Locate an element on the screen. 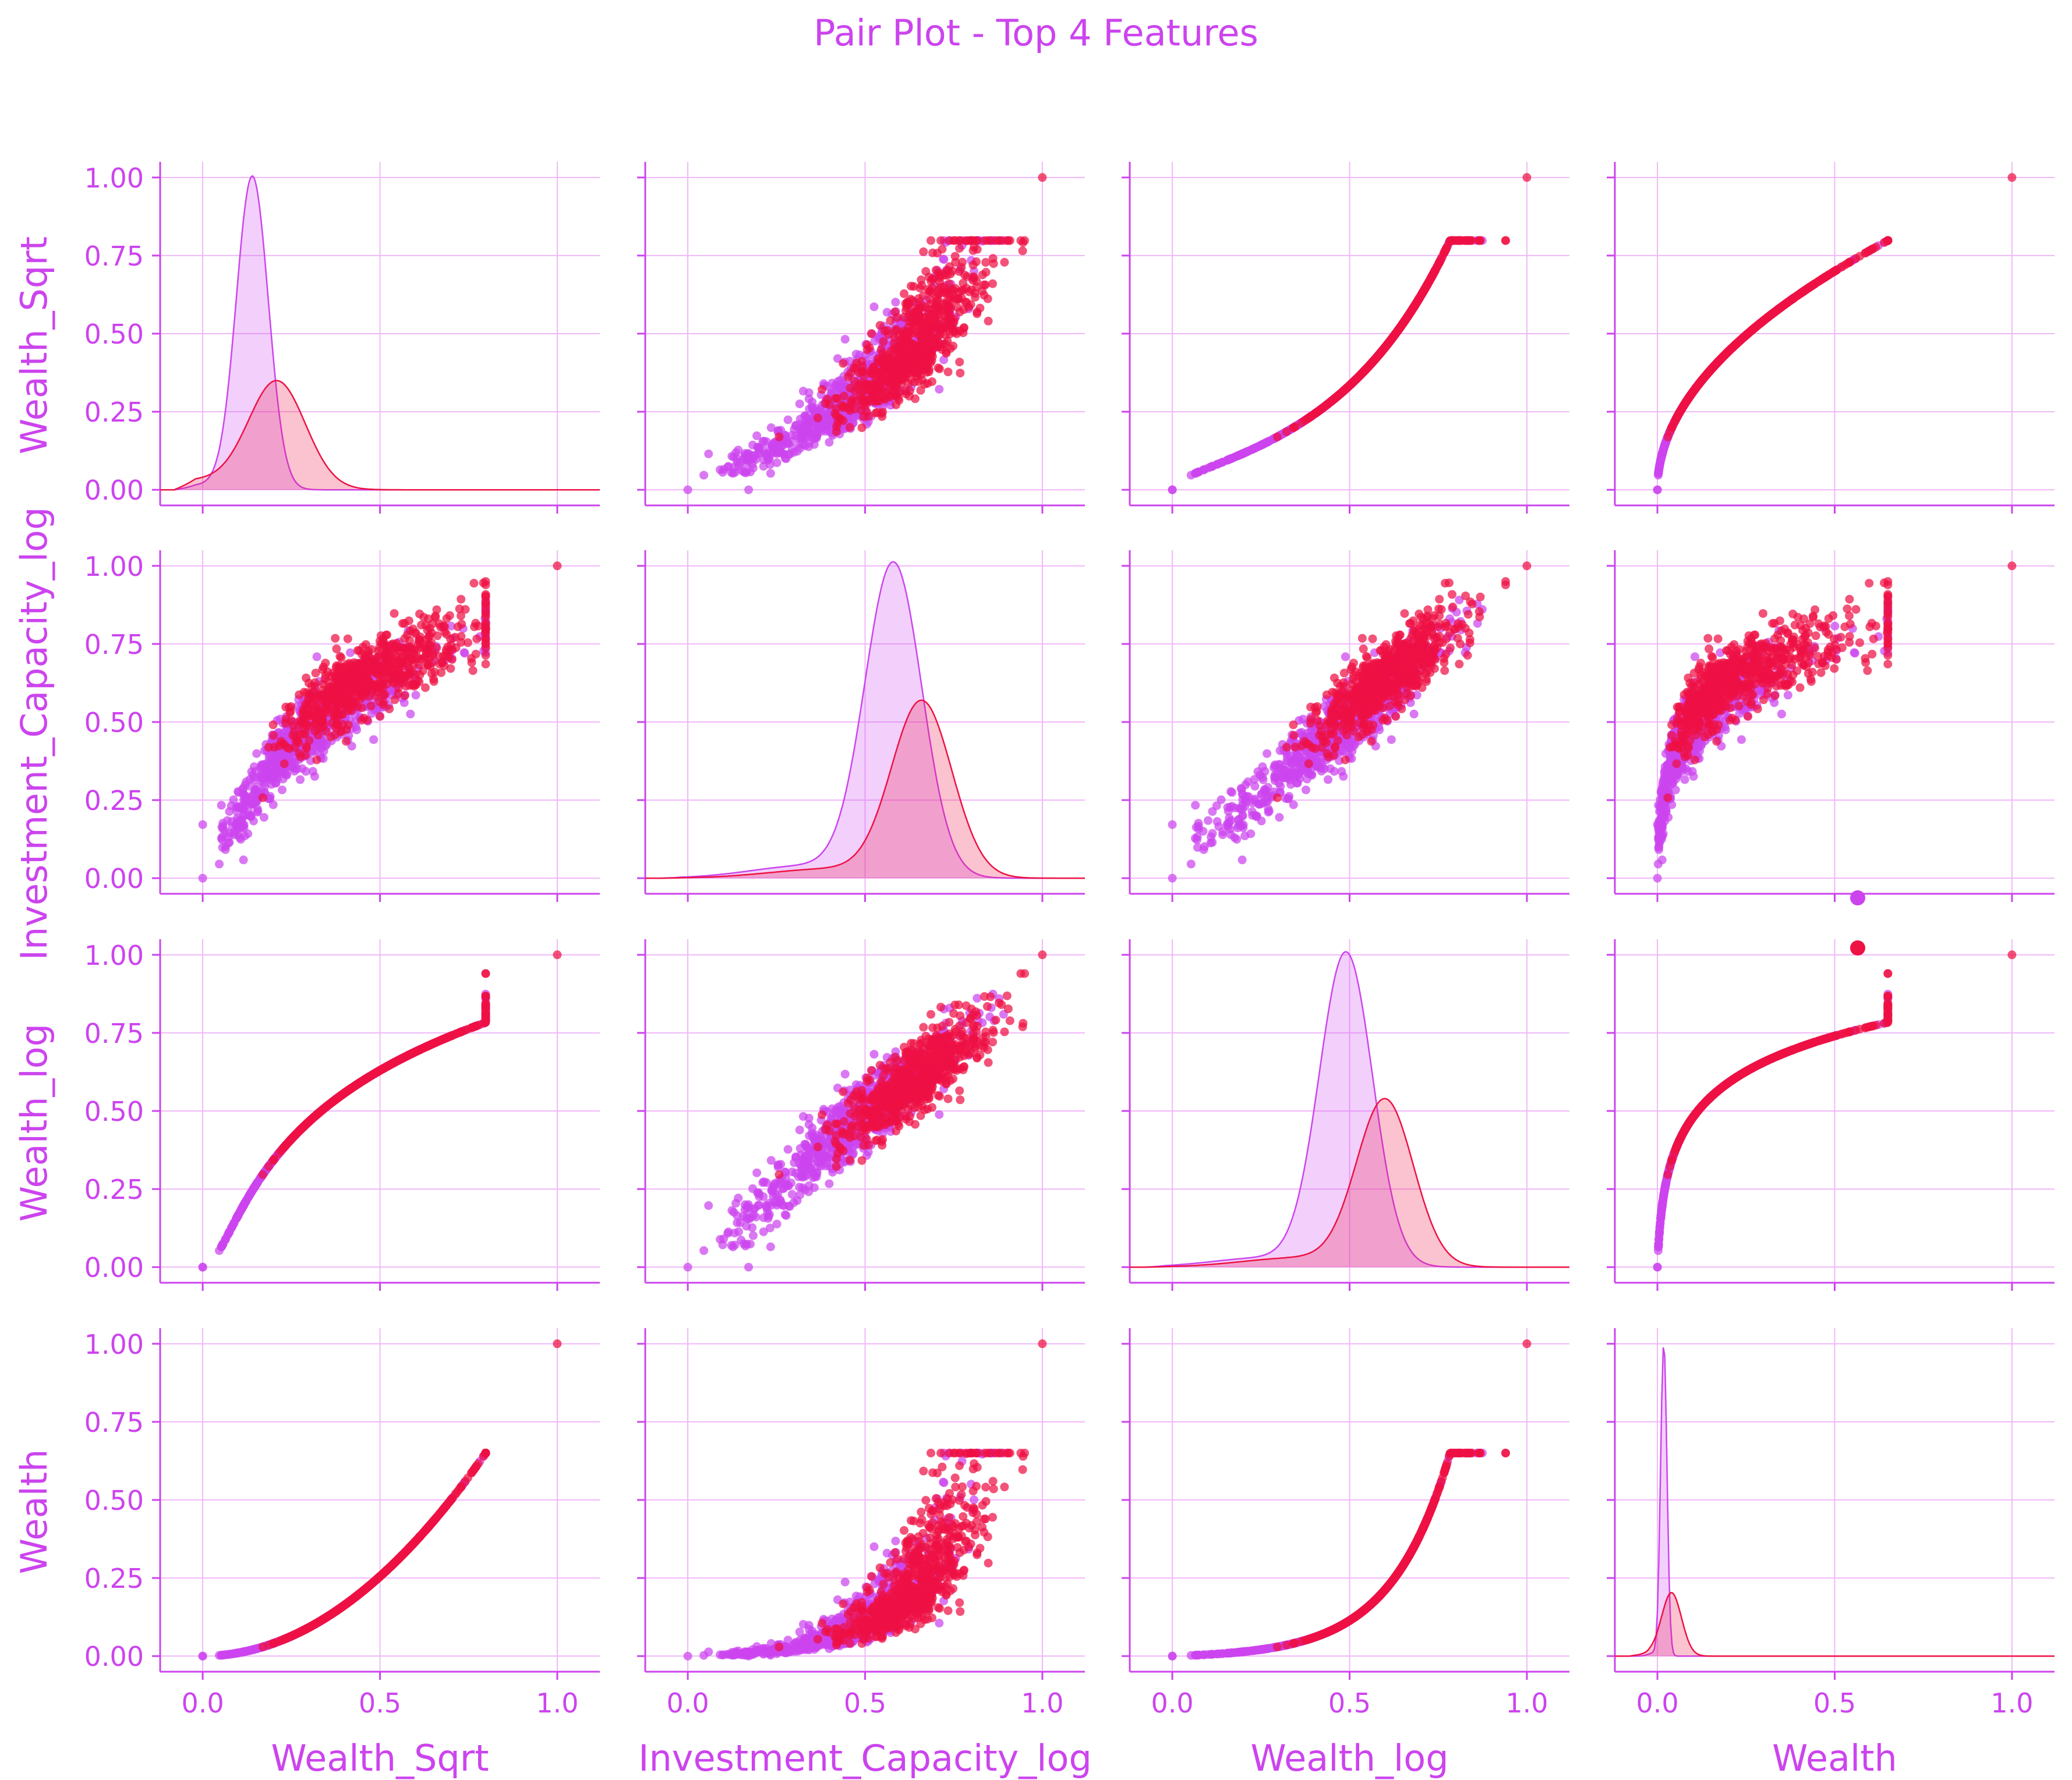 This screenshot has width=2072, height=1780. y-tick-label: 0.75 is located at coordinates (114, 256).